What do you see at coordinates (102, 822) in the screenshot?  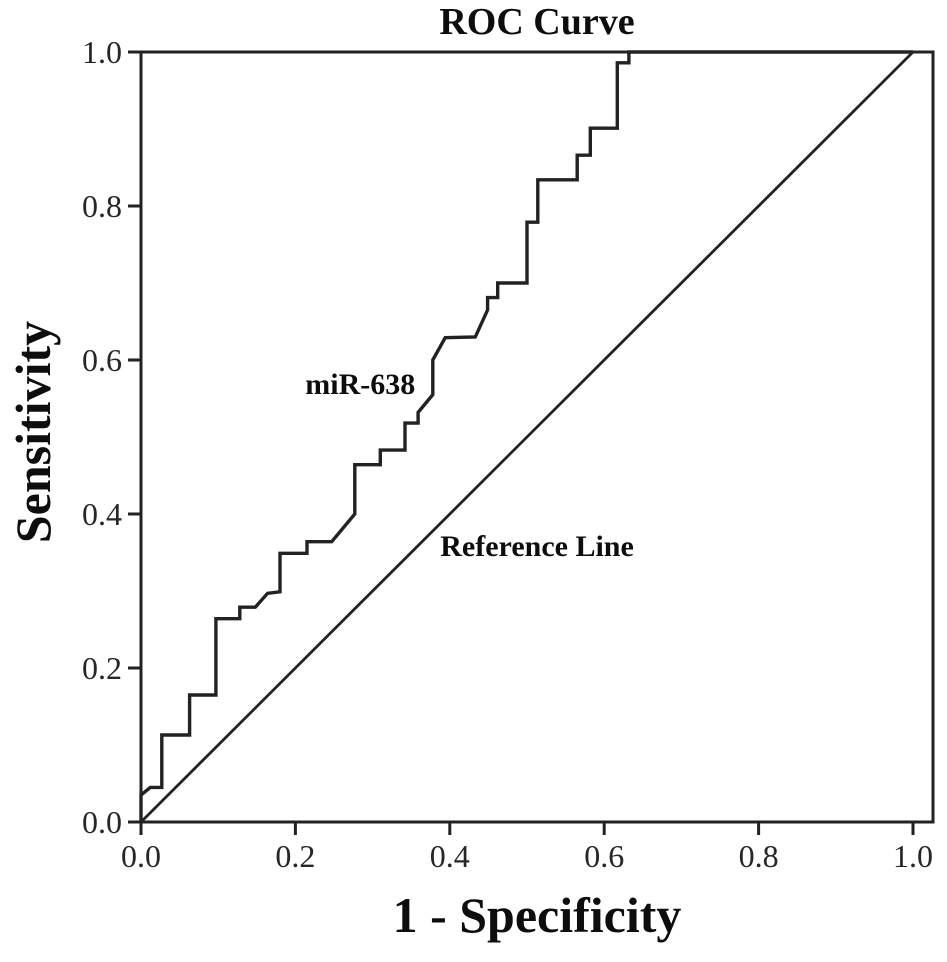 I see `y-tick-label: 0.0` at bounding box center [102, 822].